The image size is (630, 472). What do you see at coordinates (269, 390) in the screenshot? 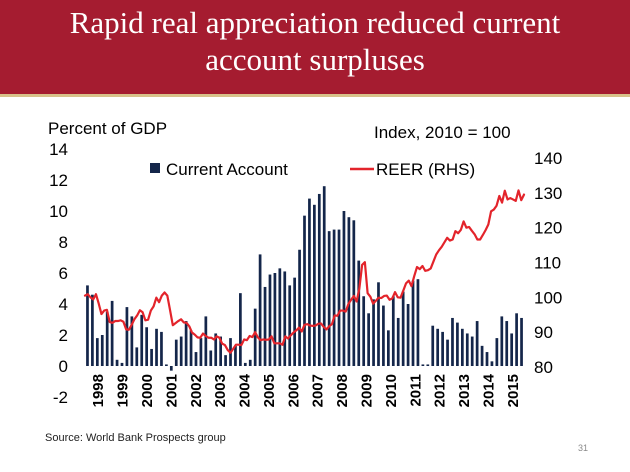
I see `x-tick-label: 2005` at bounding box center [269, 390].